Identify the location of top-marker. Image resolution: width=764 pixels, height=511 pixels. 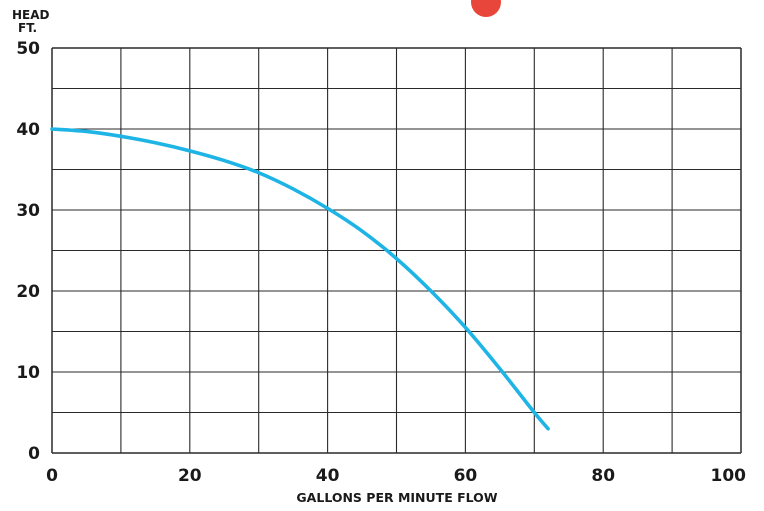
(486, 8).